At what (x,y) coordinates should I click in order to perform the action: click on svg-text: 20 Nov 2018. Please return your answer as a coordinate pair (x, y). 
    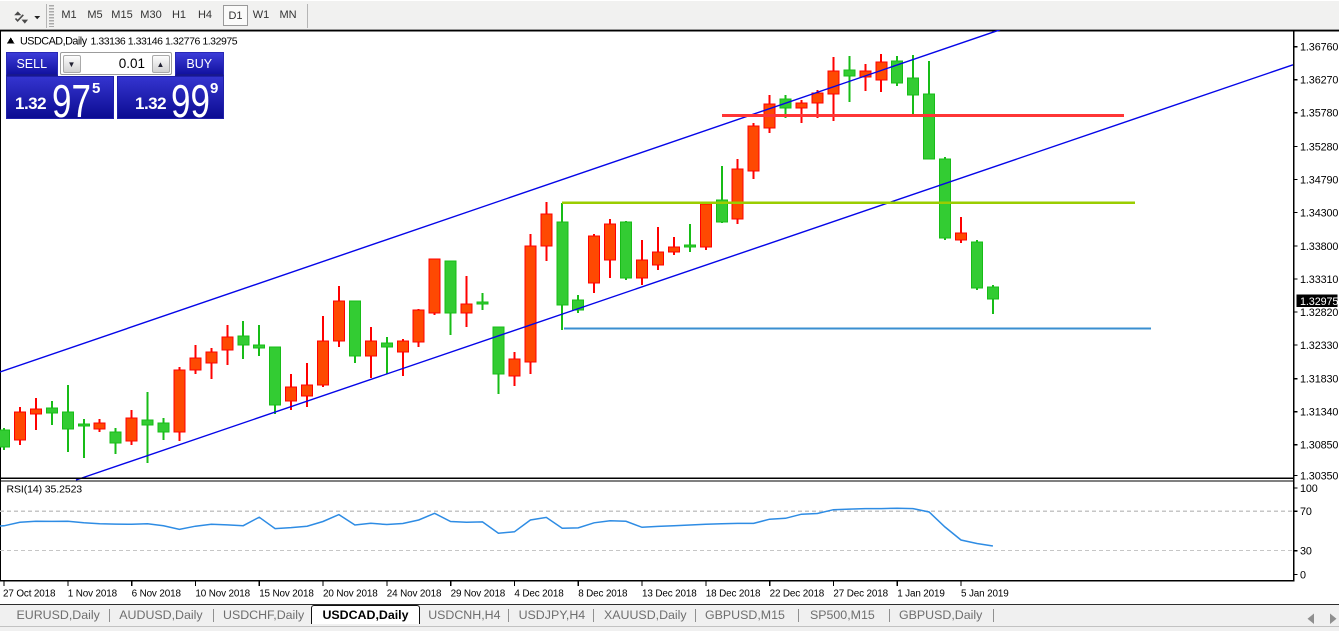
    Looking at the image, I should click on (350, 594).